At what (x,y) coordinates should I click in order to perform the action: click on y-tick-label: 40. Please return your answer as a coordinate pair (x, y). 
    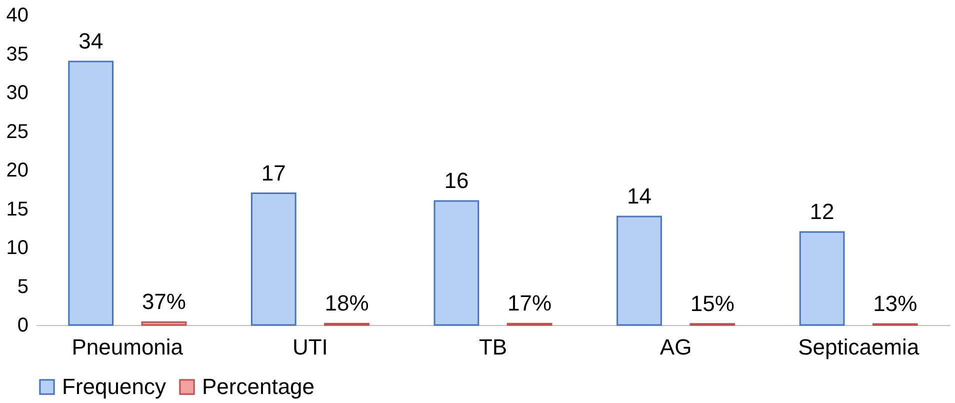
    Looking at the image, I should click on (17, 15).